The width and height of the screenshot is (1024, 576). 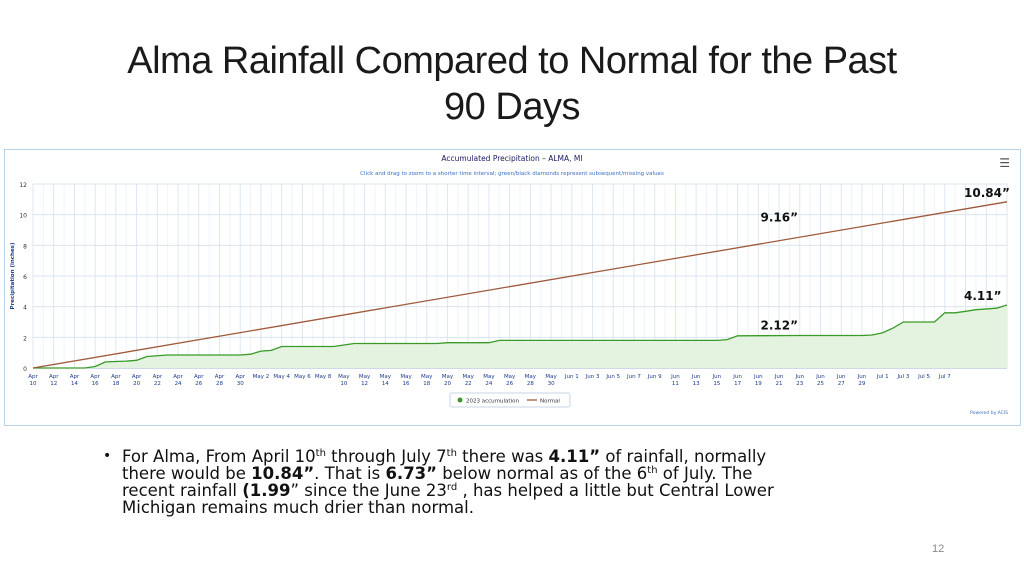 What do you see at coordinates (25, 246) in the screenshot?
I see `y-tick-label: 8` at bounding box center [25, 246].